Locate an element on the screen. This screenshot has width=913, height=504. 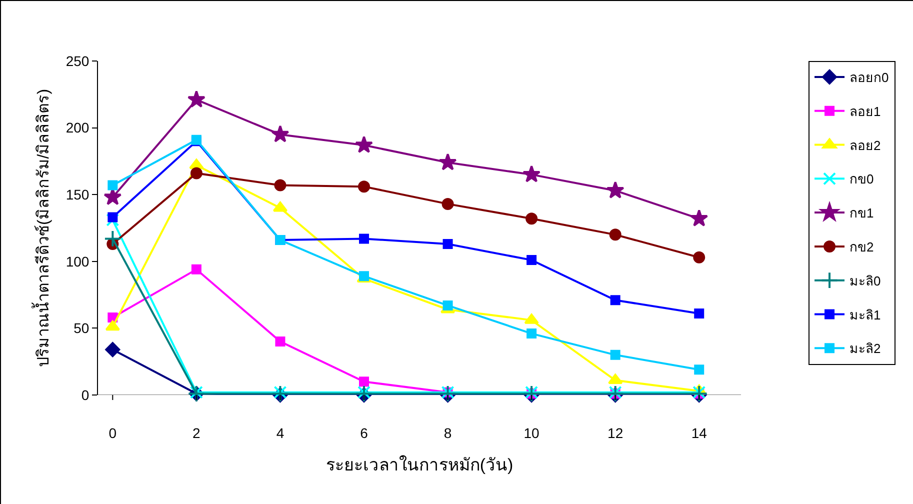
y-tick-label: 150 is located at coordinates (78, 194).